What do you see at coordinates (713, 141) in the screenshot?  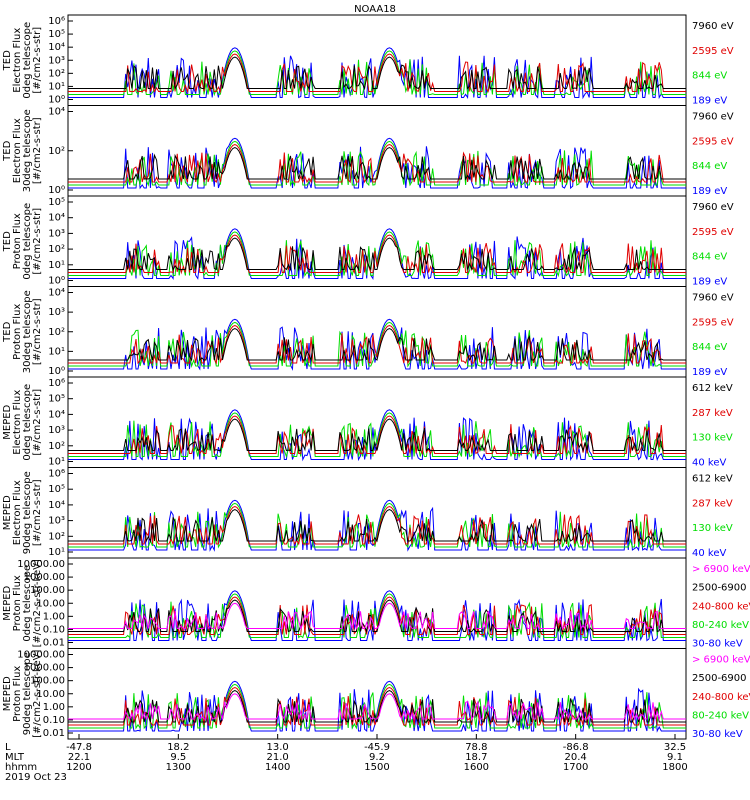 I see `legend-entry: 2595 eV` at bounding box center [713, 141].